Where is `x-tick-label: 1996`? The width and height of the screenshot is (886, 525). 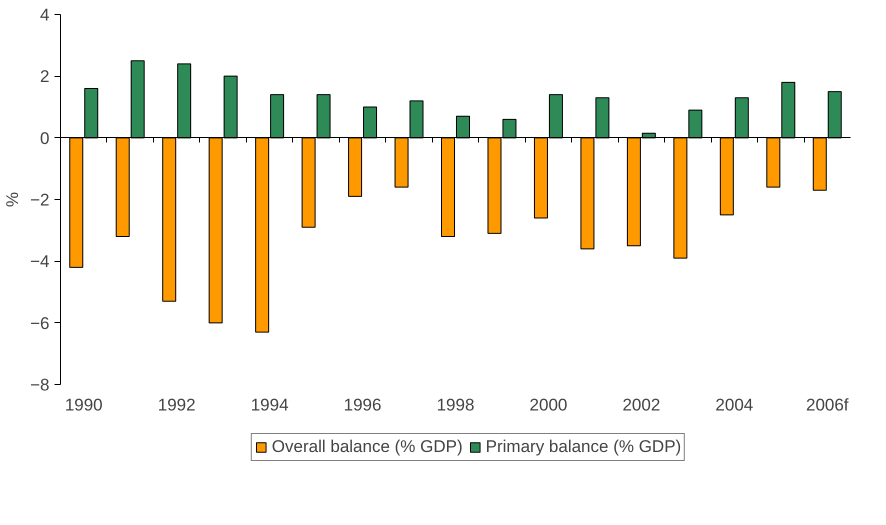
x-tick-label: 1996 is located at coordinates (363, 405).